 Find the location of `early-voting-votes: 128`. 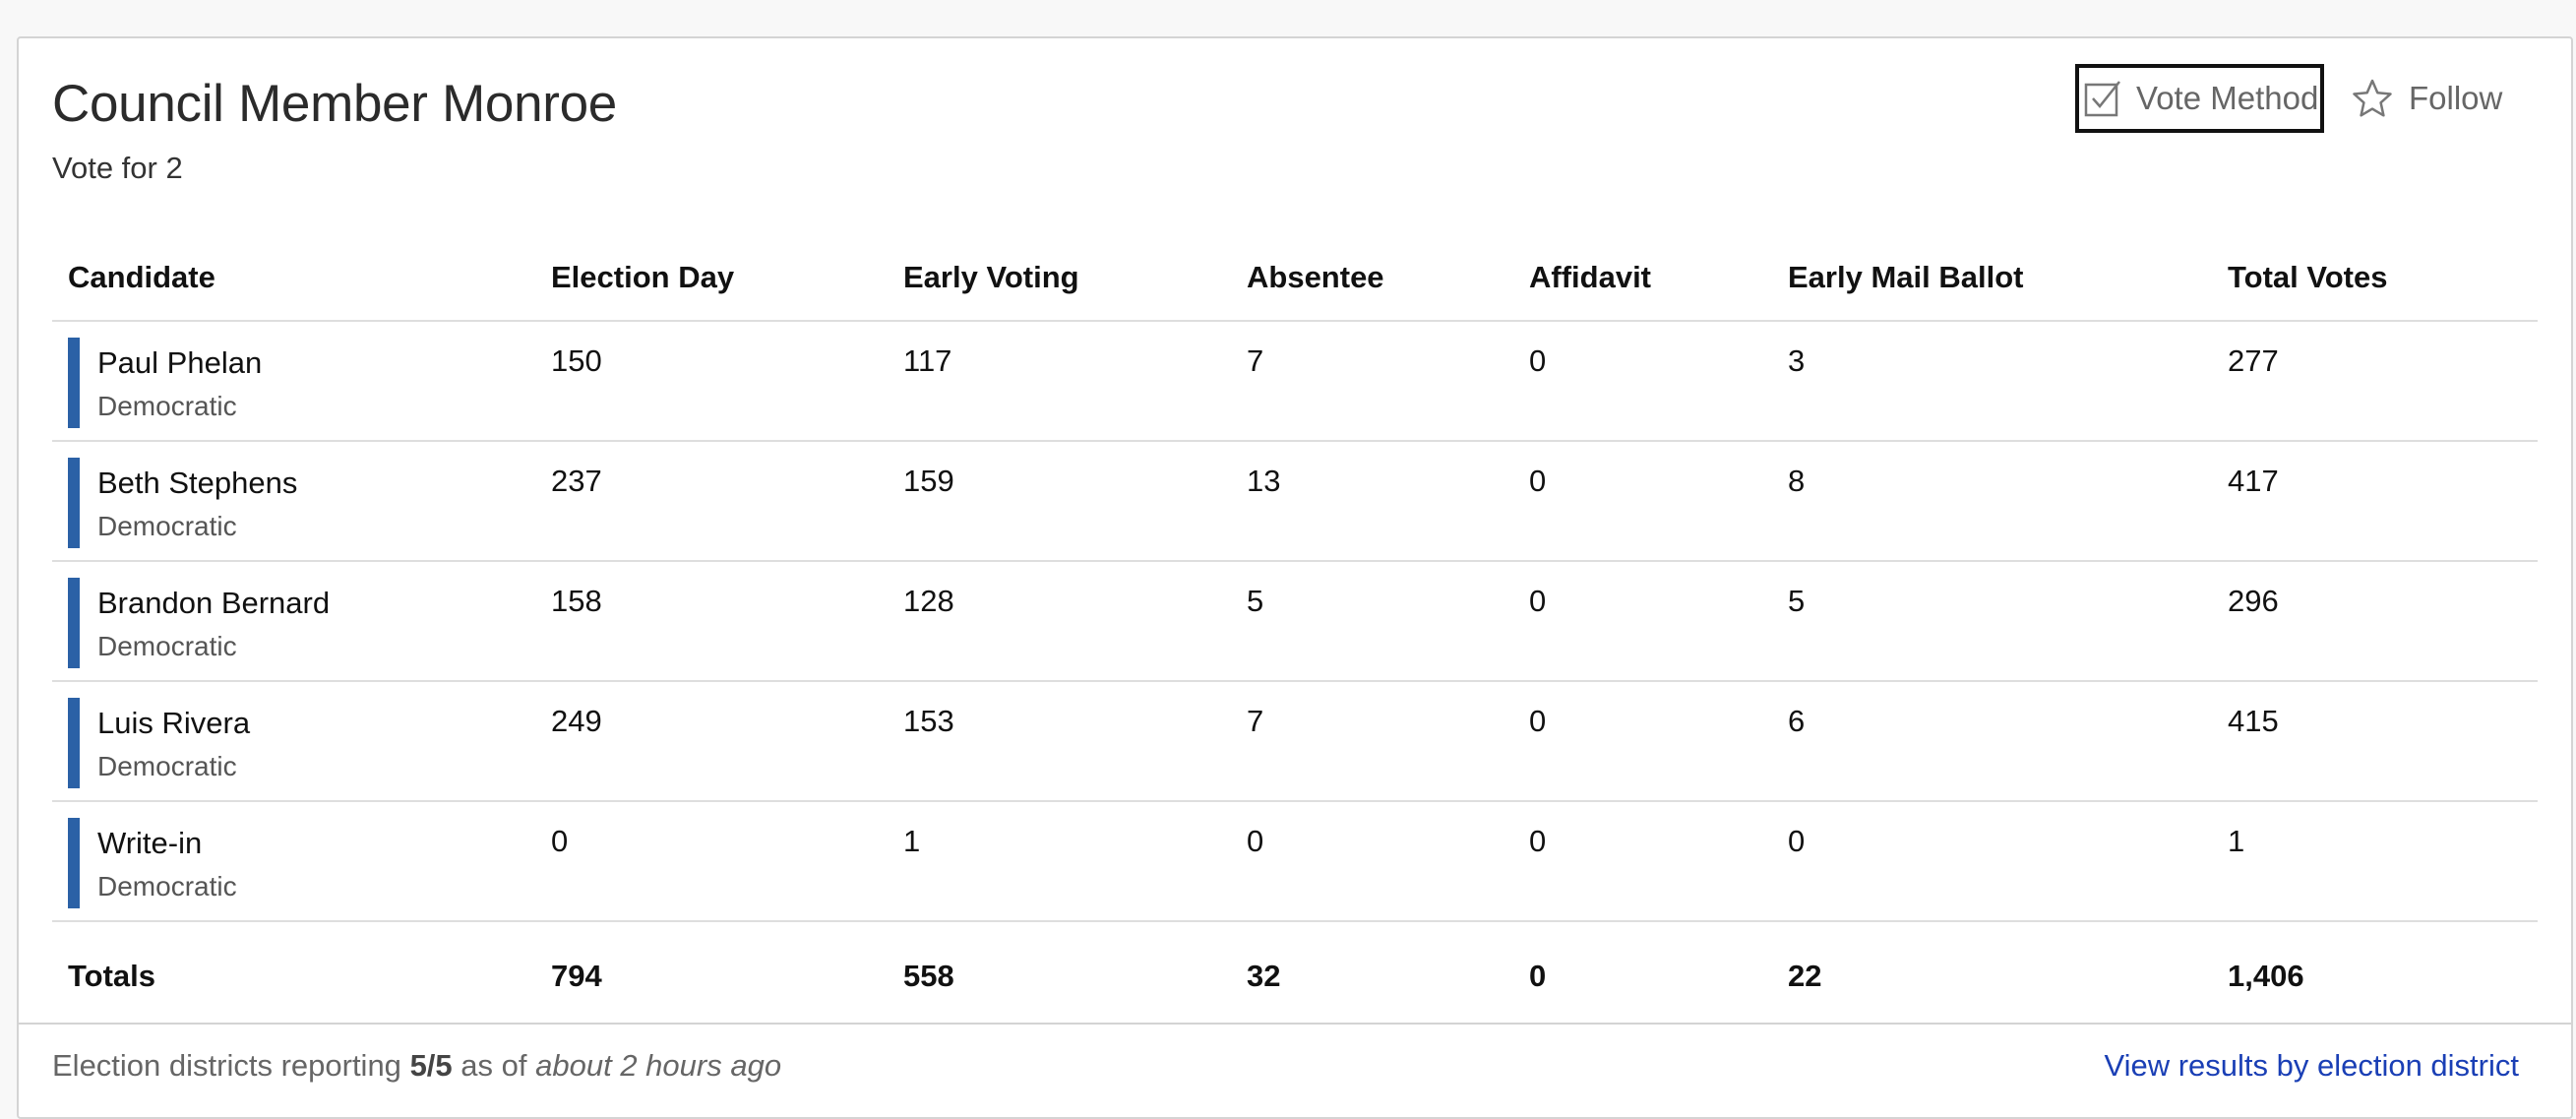

early-voting-votes: 128 is located at coordinates (1059, 621).